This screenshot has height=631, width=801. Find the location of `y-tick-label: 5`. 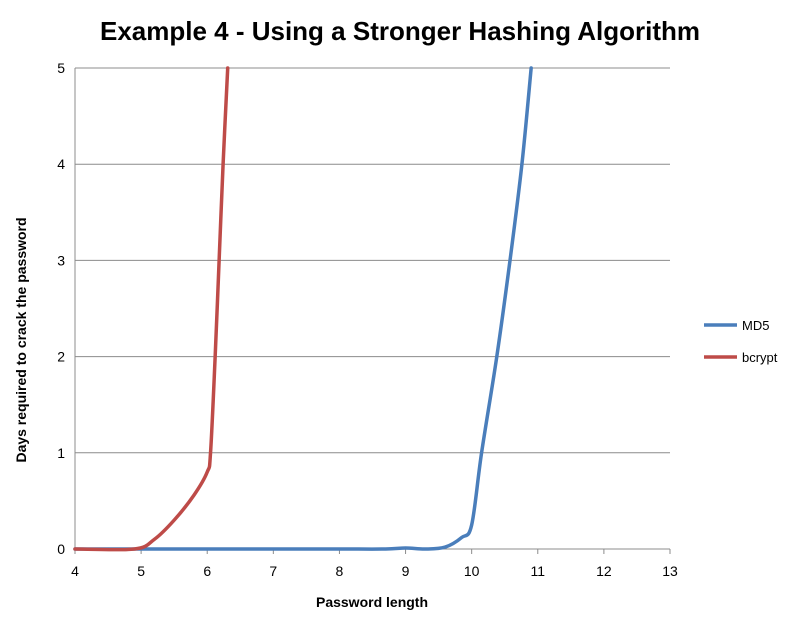

y-tick-label: 5 is located at coordinates (61, 68).